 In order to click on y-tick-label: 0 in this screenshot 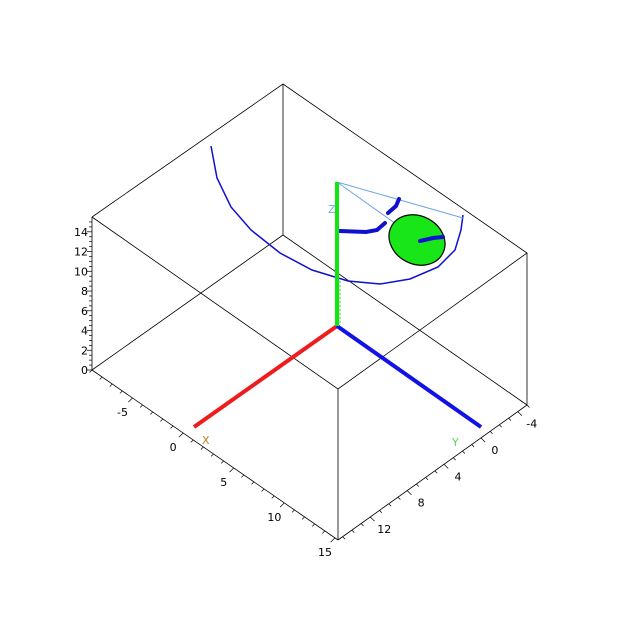, I will do `click(494, 450)`.